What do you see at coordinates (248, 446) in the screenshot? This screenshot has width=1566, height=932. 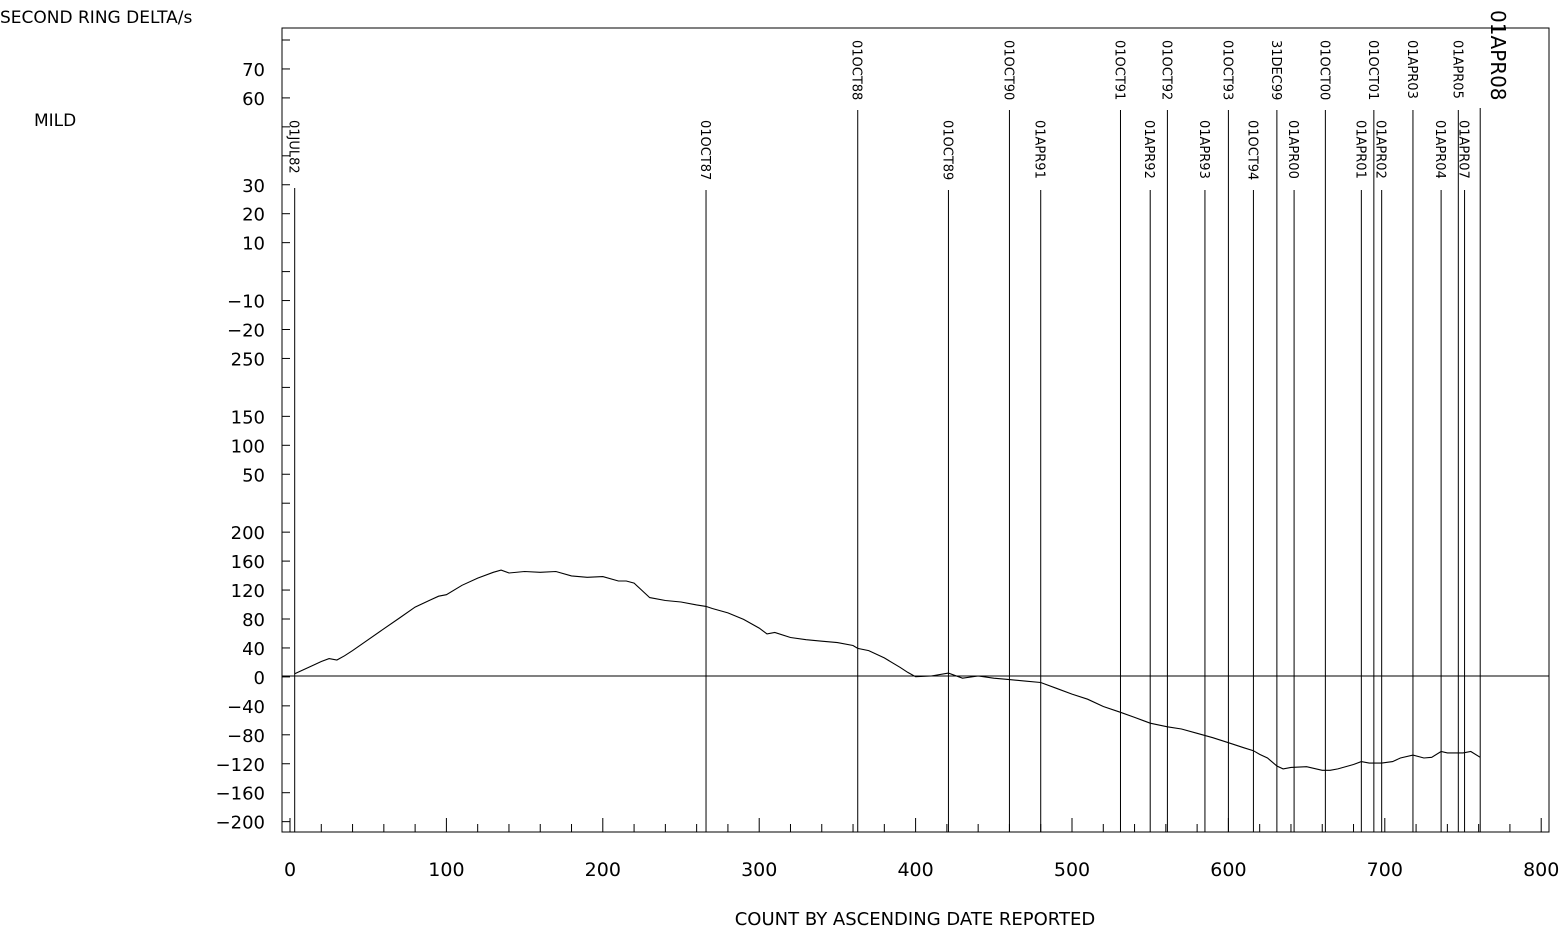 I see `y-tick-label: 100` at bounding box center [248, 446].